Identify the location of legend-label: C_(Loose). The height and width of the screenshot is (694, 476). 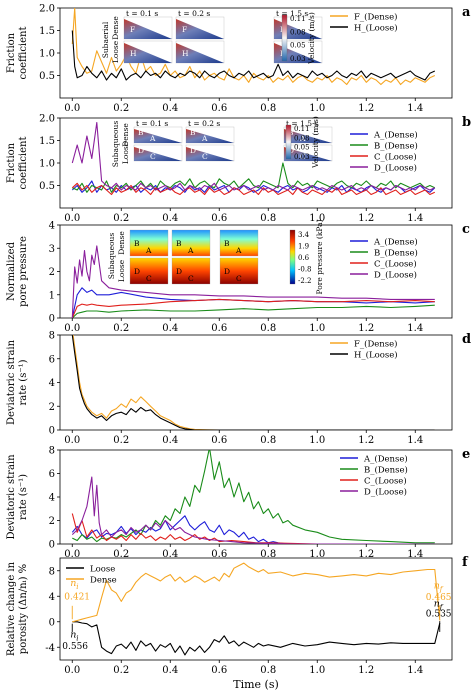
(395, 264).